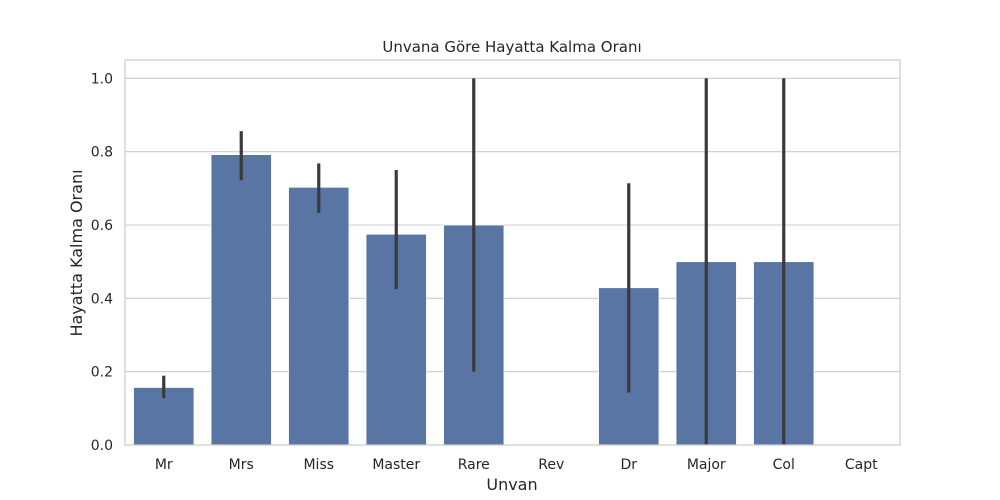 This screenshot has height=500, width=1000. What do you see at coordinates (76, 252) in the screenshot?
I see `y-axis-title: Hayatta Kalma Oranı` at bounding box center [76, 252].